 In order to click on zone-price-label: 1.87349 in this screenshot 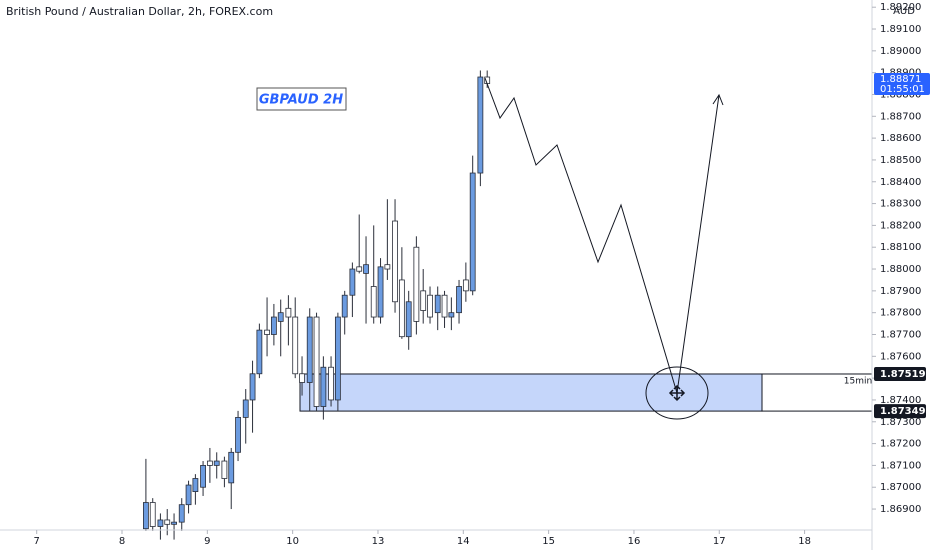, I will do `click(903, 411)`.